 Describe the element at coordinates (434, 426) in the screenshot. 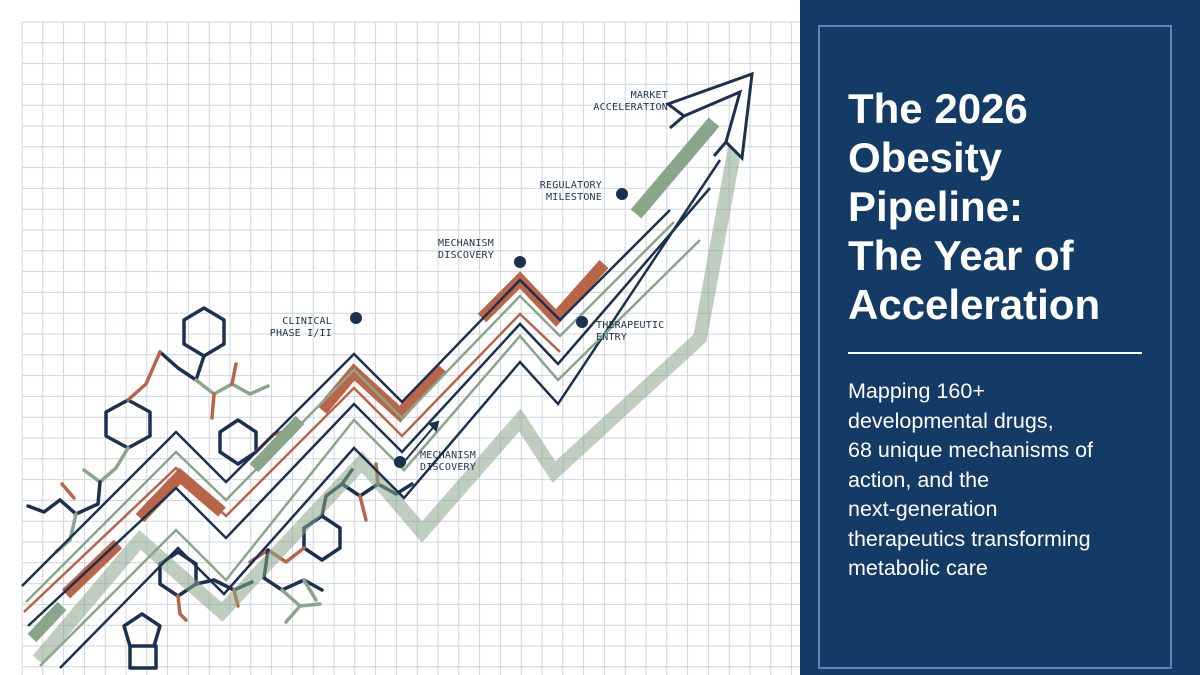

I see `small-arrow-head` at that location.